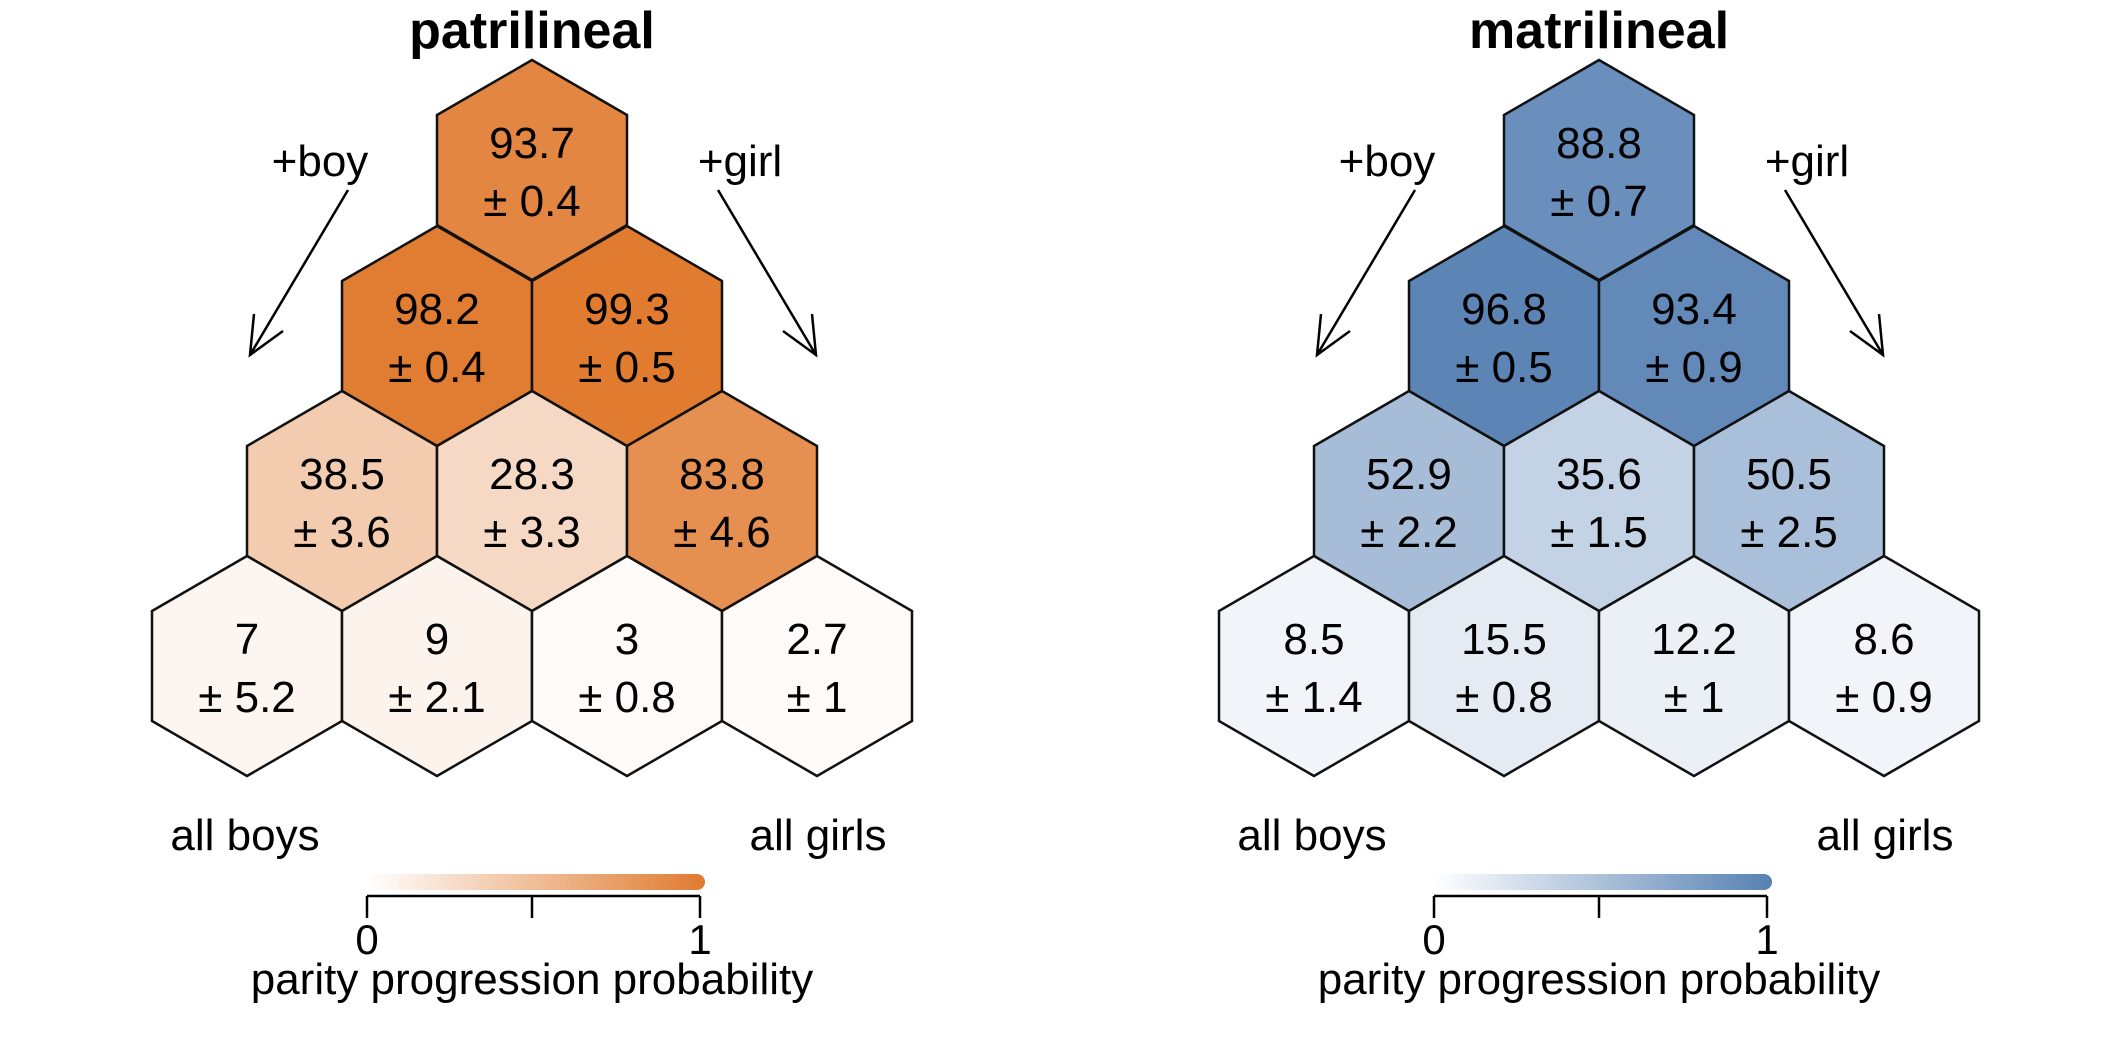 The image size is (2122, 1060). Describe the element at coordinates (1694, 666) in the screenshot. I see `hex-cell: 12.2 ± 1` at that location.